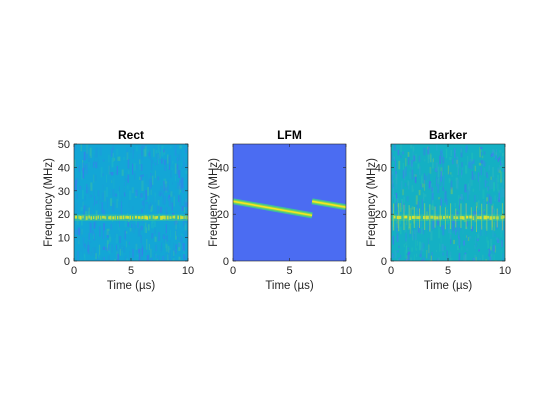 Image resolution: width=560 pixels, height=420 pixels. Describe the element at coordinates (131, 286) in the screenshot. I see `x-axis-label: Time (µs)` at that location.